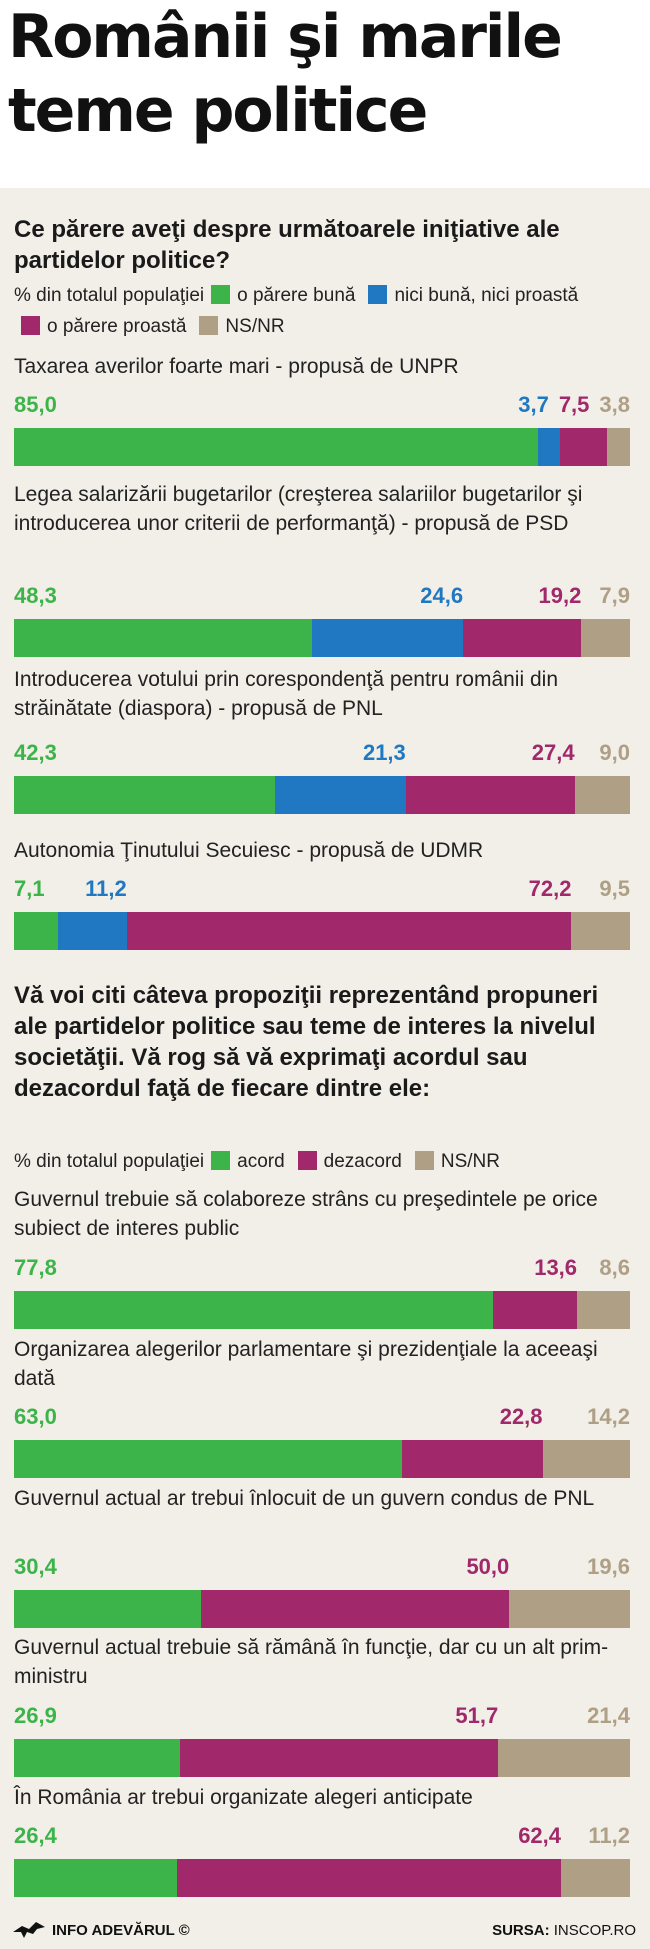  Describe the element at coordinates (442, 595) in the screenshot. I see `chart-1-row-2-value-2: 24,6` at that location.